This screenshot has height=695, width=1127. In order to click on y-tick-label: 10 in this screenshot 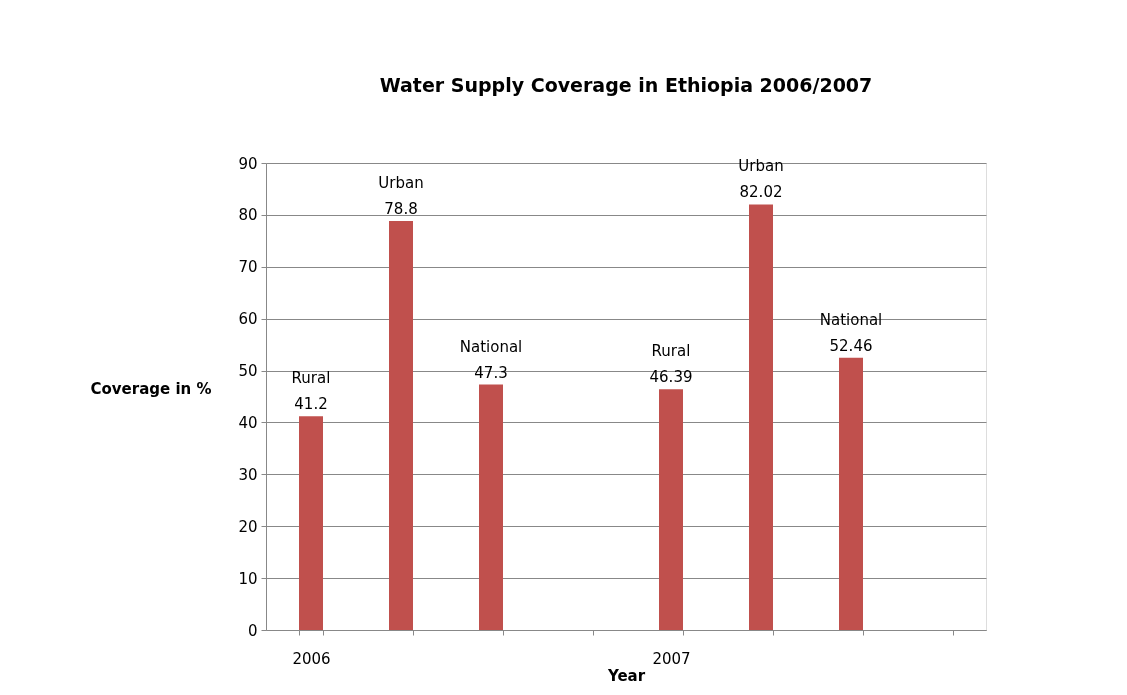, I will do `click(248, 578)`.